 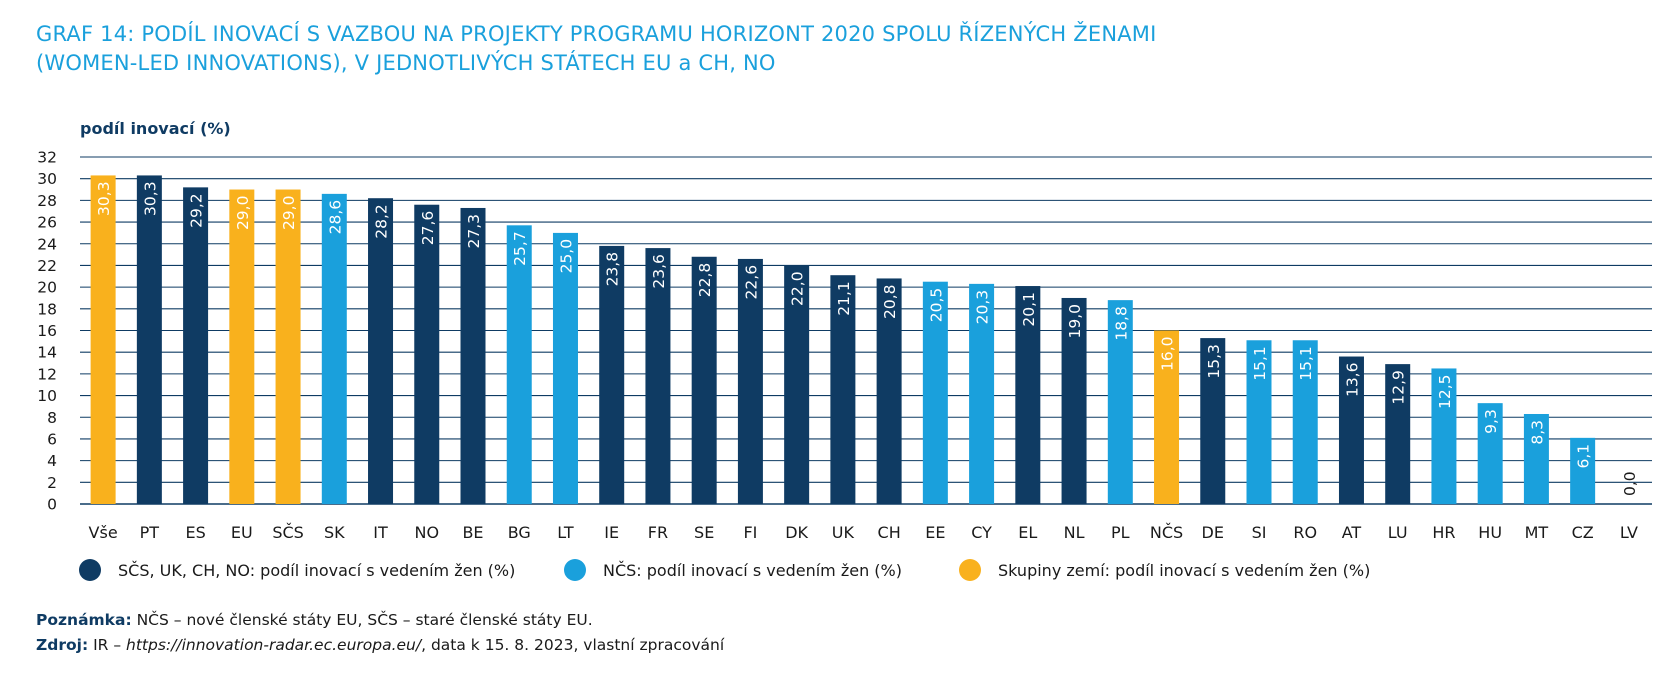 I want to click on x-tick-label: AT, so click(x=1352, y=532).